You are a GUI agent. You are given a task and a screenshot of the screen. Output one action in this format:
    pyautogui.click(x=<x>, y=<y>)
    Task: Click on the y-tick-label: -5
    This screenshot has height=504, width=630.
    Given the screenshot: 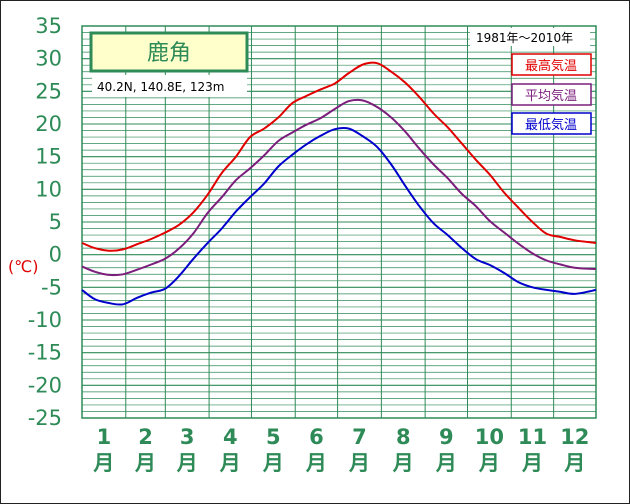 What is the action you would take?
    pyautogui.click(x=51, y=287)
    